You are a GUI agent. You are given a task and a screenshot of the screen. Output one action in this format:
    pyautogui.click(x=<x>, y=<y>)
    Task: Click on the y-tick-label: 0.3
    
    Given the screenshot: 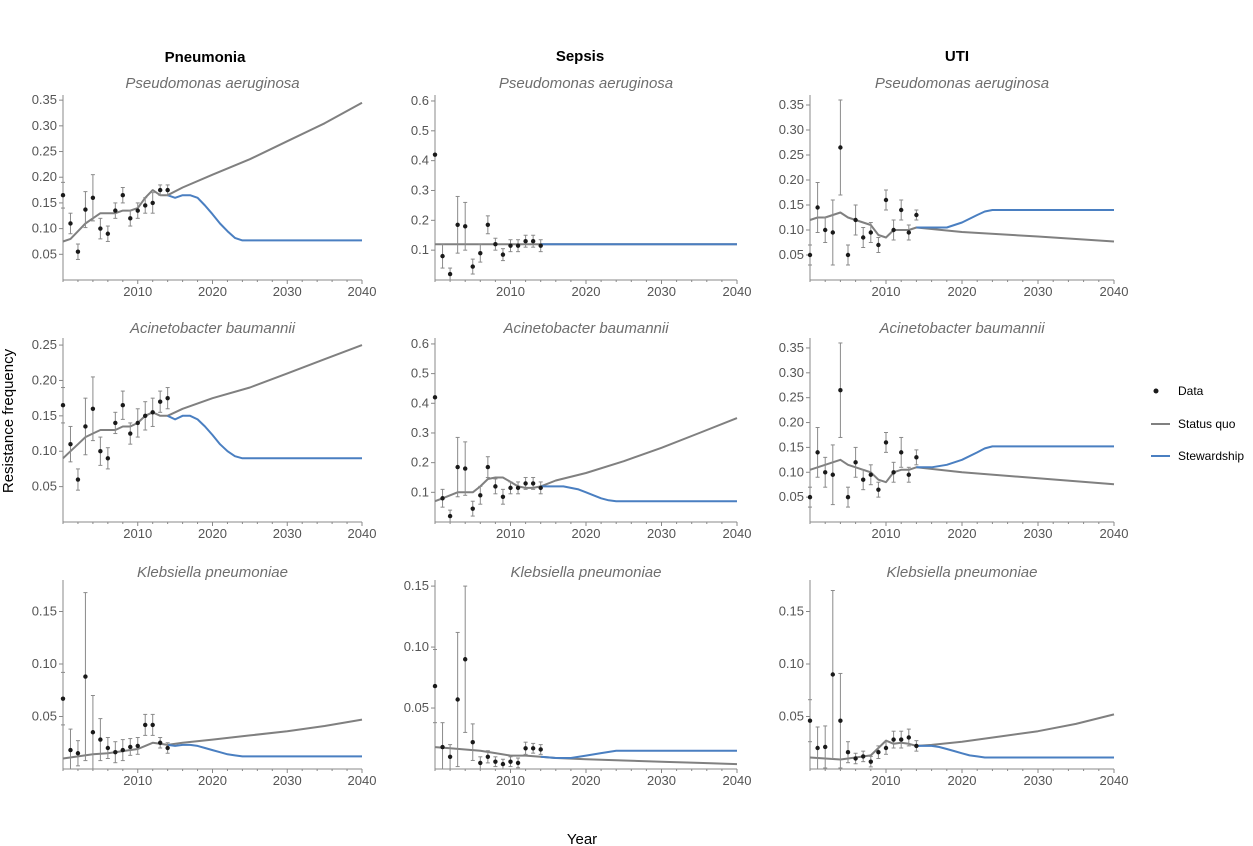 What is the action you would take?
    pyautogui.click(x=420, y=189)
    